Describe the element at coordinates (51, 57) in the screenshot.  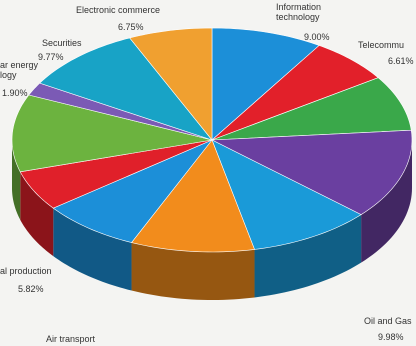
I see `value-label: 9.77%` at that location.